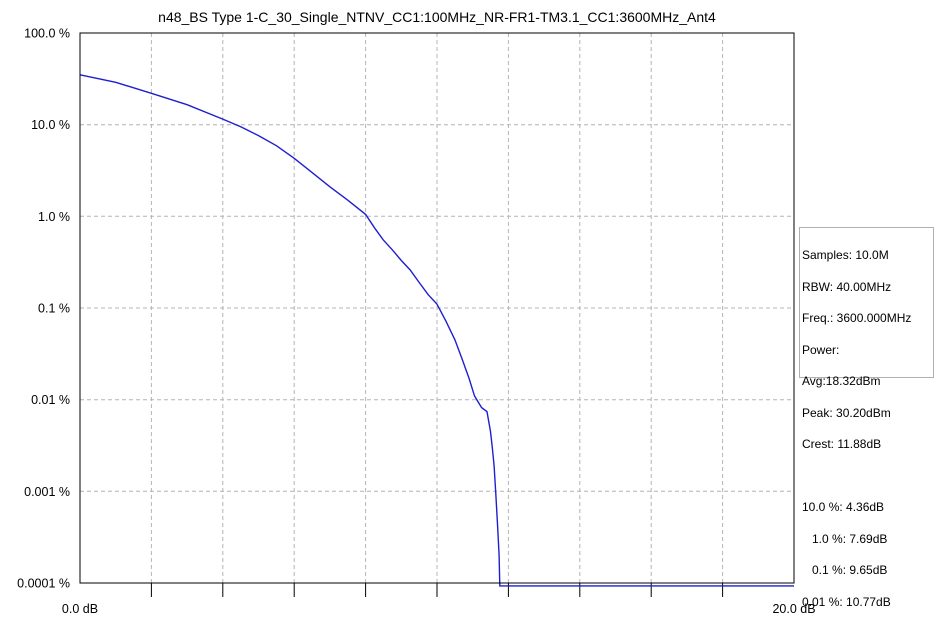 Image resolution: width=939 pixels, height=628 pixels. What do you see at coordinates (47, 492) in the screenshot?
I see `y-tick-label: 0.001 %` at bounding box center [47, 492].